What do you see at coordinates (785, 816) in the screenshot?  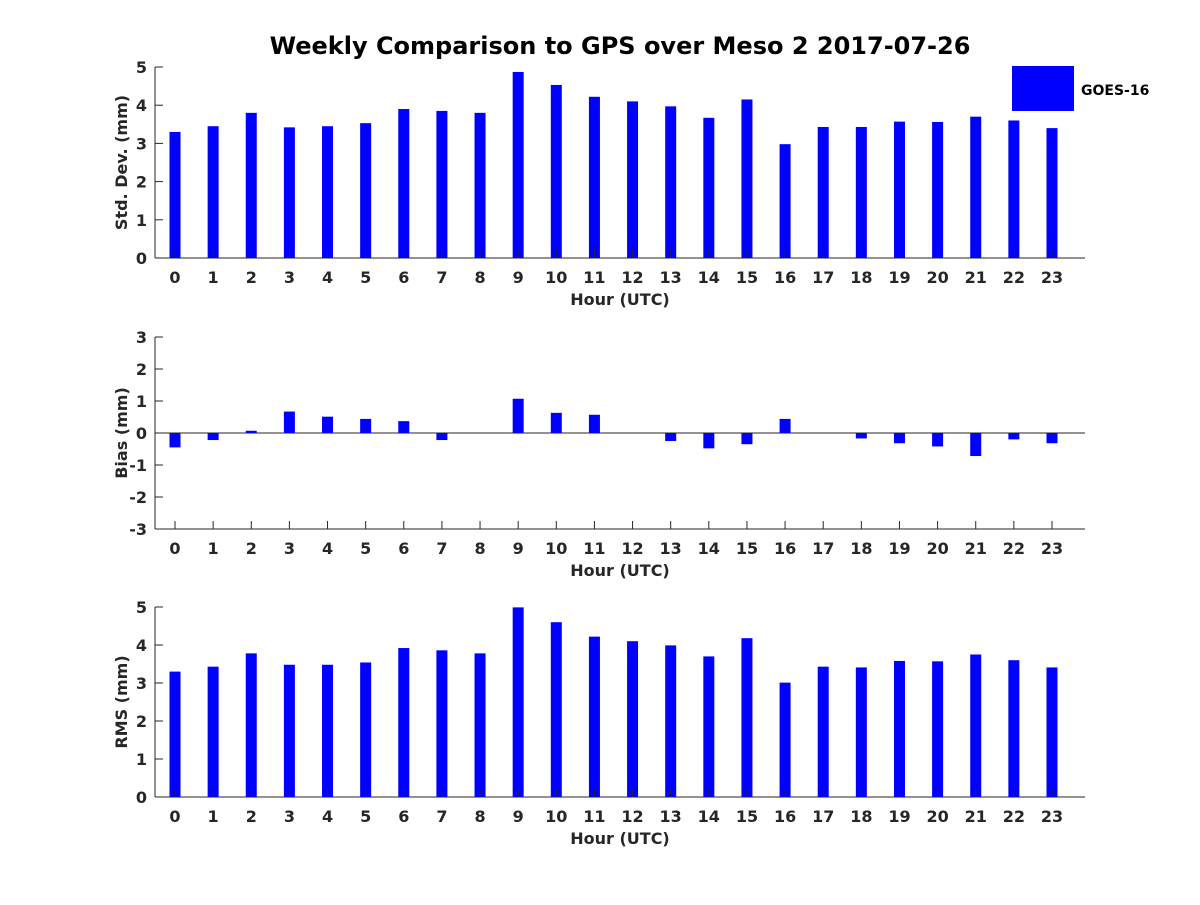 I see `x-tick-label: 16` at bounding box center [785, 816].